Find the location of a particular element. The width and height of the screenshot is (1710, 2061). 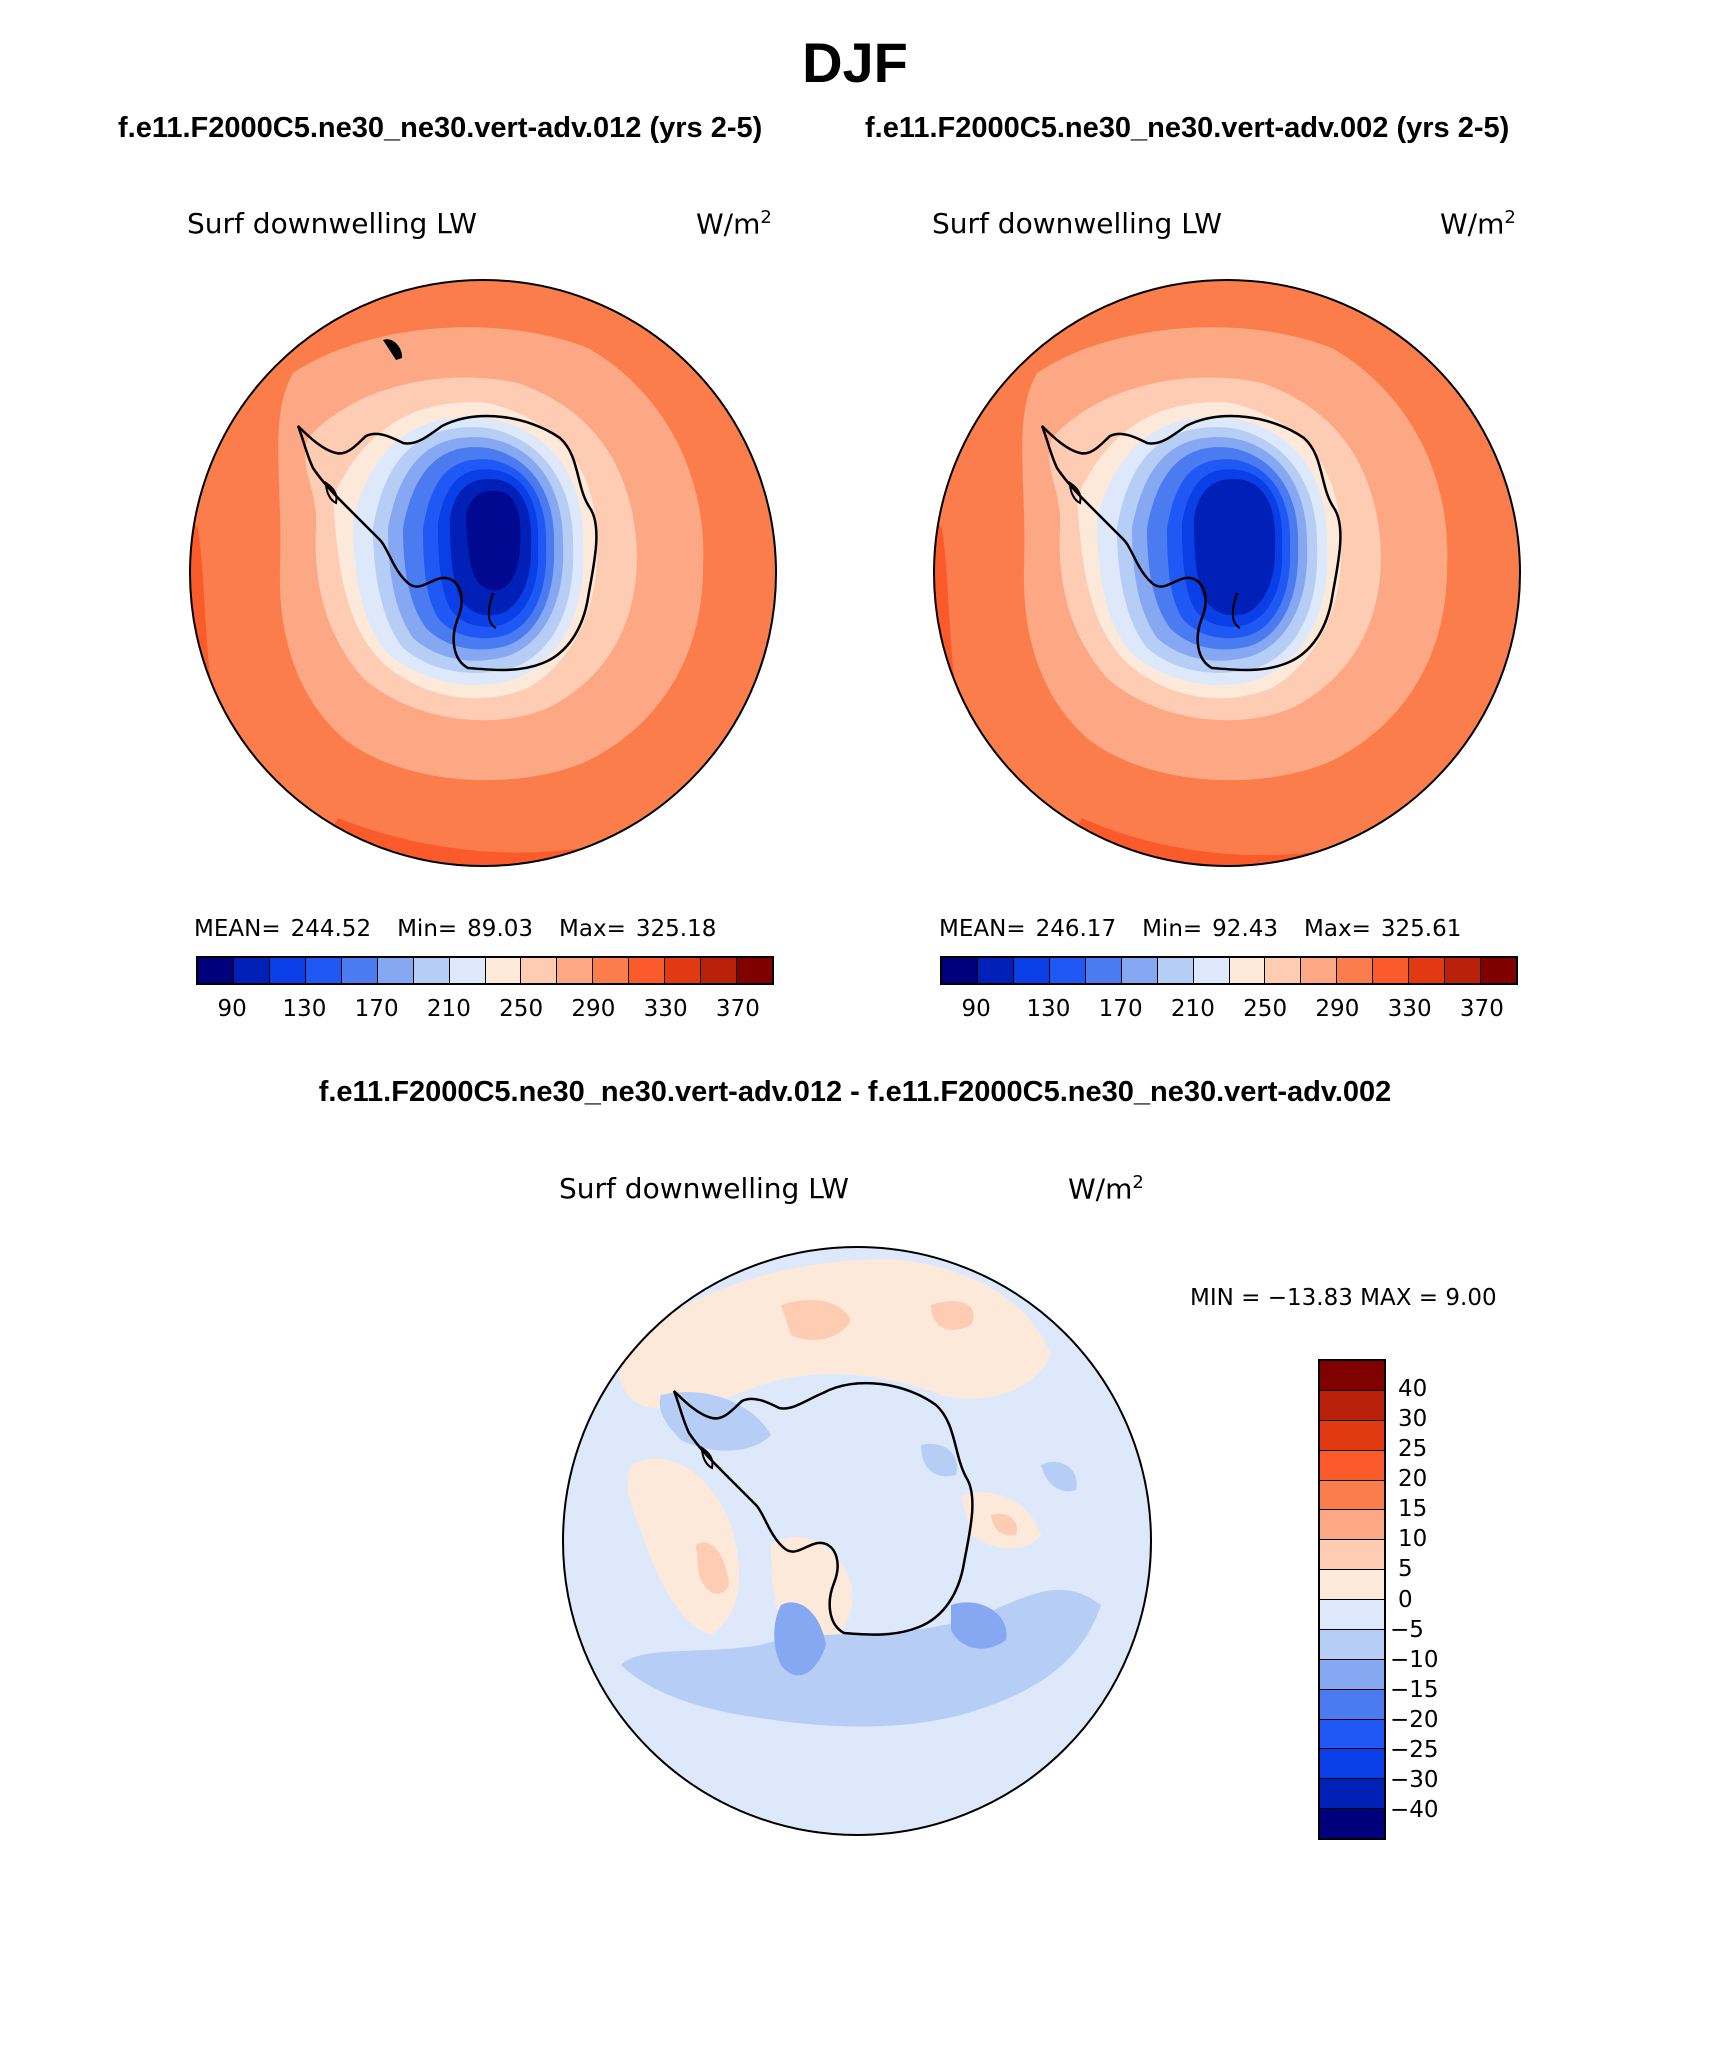

colorbar-level-label: −20 is located at coordinates (1414, 1719).